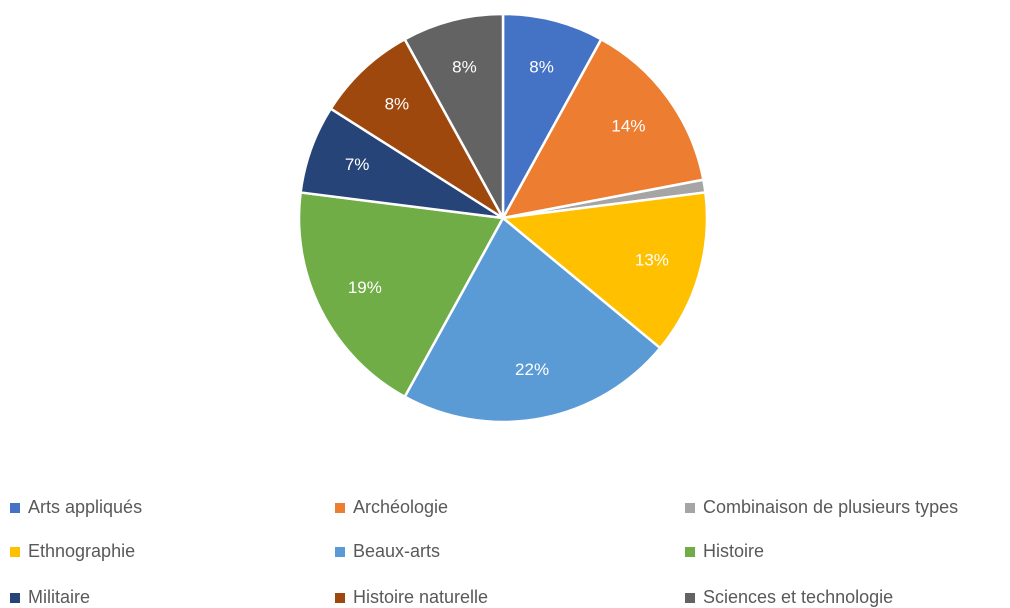 The image size is (1010, 608). I want to click on legend-label: Beaux-arts, so click(396, 551).